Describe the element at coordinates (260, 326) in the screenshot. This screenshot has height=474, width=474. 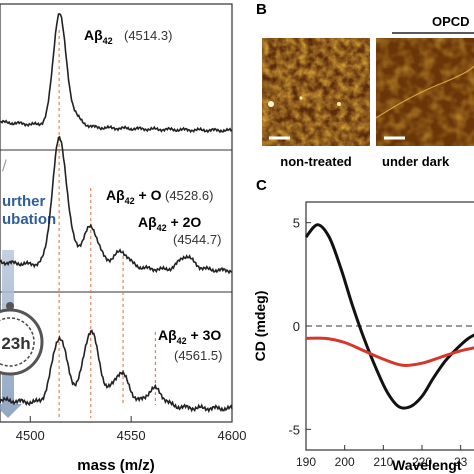
I see `cd-y-axis-label: CD (mdeg)` at that location.